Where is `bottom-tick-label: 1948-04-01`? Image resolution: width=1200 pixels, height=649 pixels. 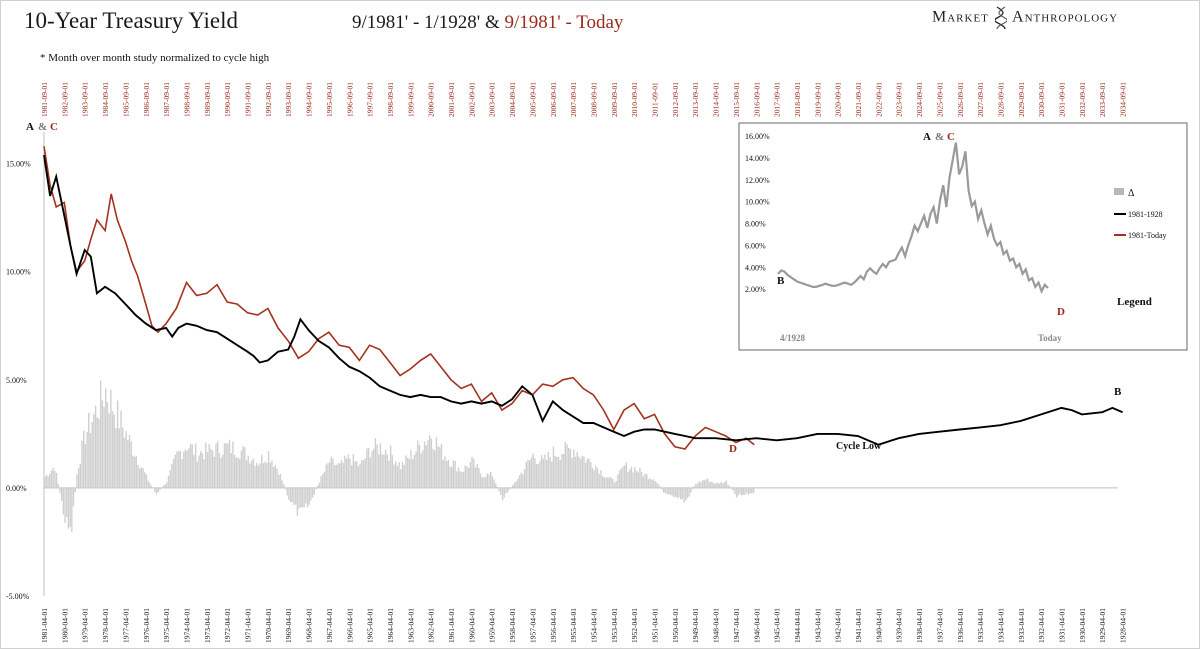
bottom-tick-label: 1948-04-01 is located at coordinates (716, 625).